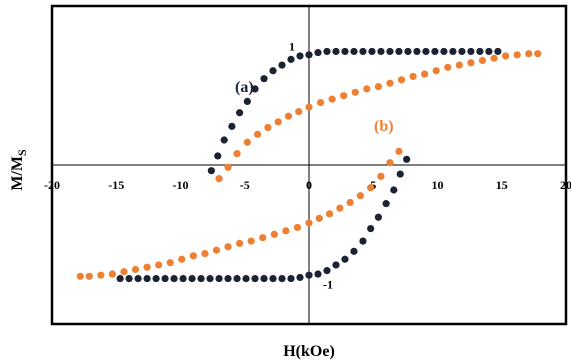  I want to click on x-tick-label: 5, so click(373, 185).